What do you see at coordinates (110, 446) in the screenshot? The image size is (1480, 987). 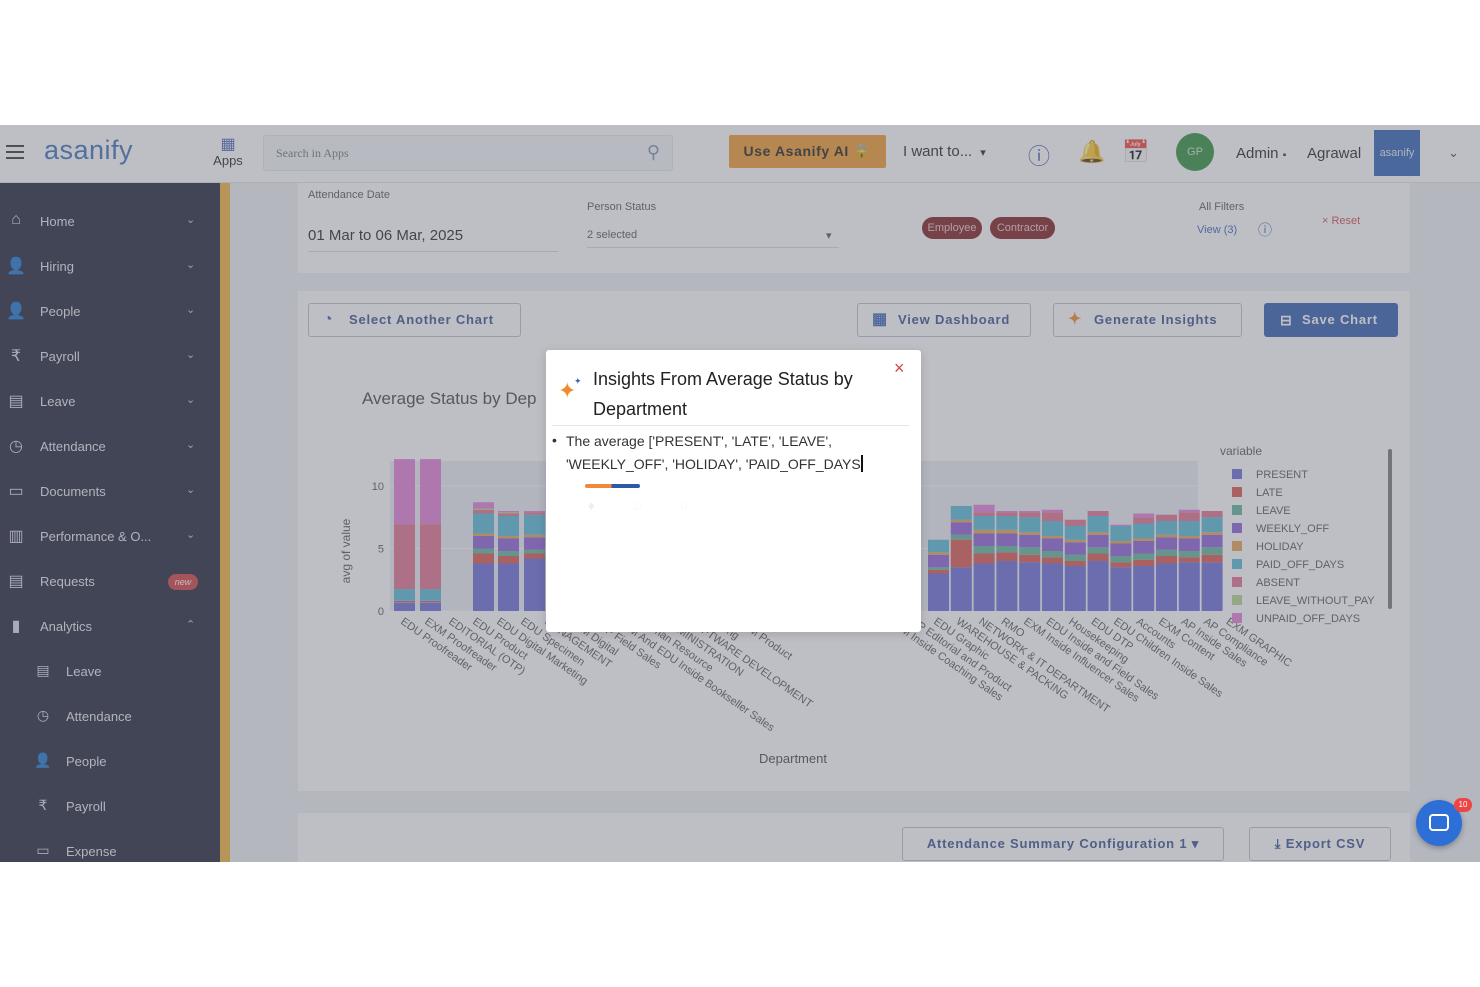 I see `sidebar-item-attendance: ◷ Attendance ⌄` at bounding box center [110, 446].